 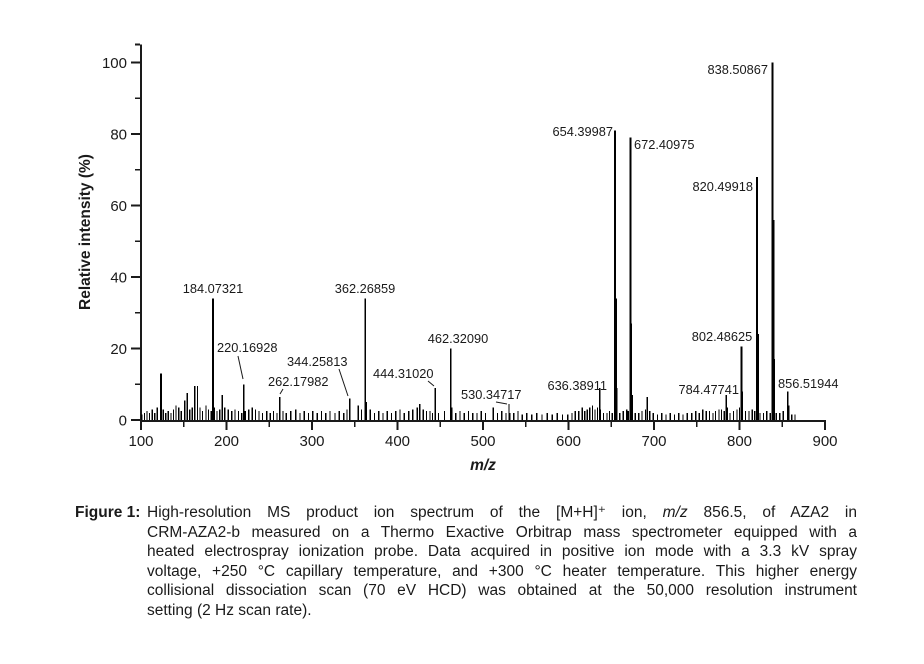 What do you see at coordinates (247, 347) in the screenshot?
I see `peak-label: 220.16928` at bounding box center [247, 347].